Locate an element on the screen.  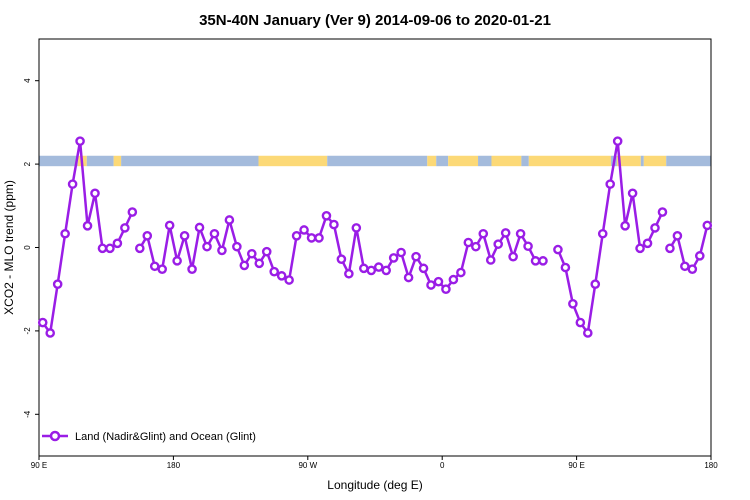
y-tick-label: 4 is located at coordinates (27, 80).